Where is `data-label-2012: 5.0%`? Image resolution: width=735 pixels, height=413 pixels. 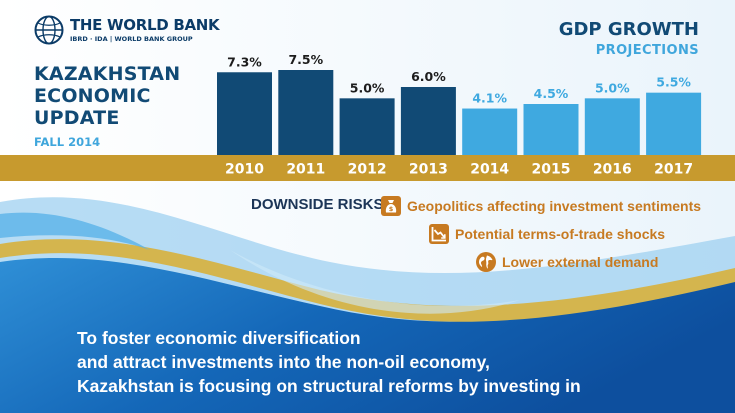
data-label-2012: 5.0% is located at coordinates (367, 87).